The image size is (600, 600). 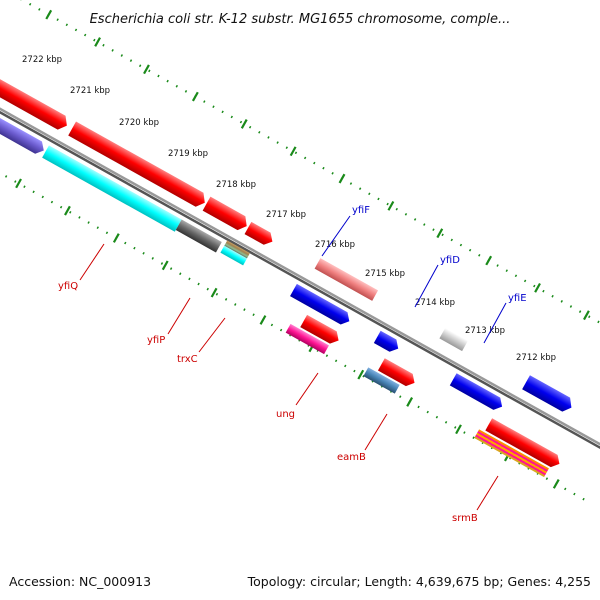 I want to click on gene-label-srmB: srmB, so click(x=465, y=518).